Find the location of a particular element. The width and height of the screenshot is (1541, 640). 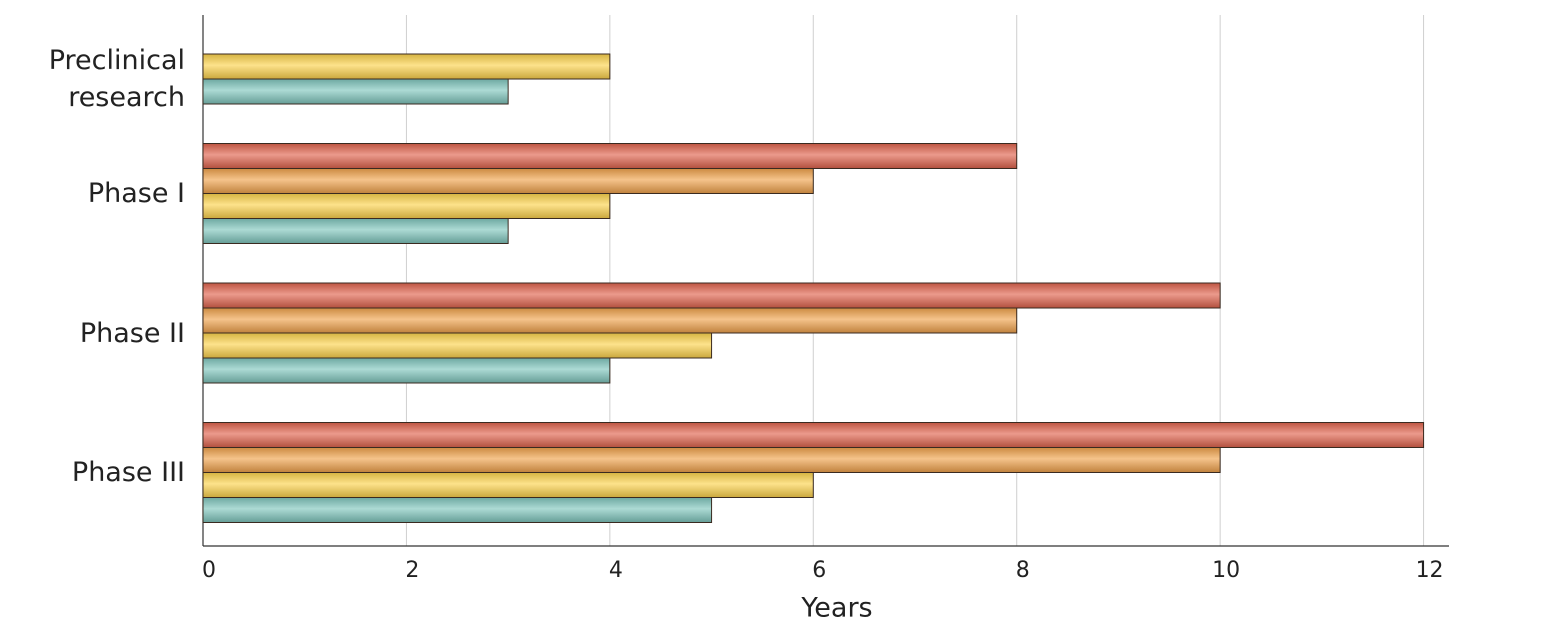

x-tick-label: 6 is located at coordinates (819, 570).